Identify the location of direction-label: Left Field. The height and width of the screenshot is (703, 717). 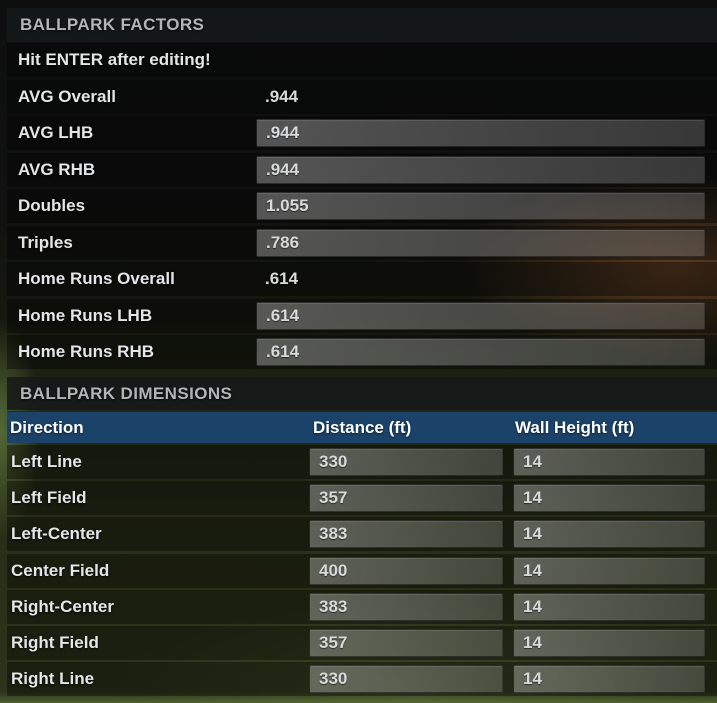
(49, 498).